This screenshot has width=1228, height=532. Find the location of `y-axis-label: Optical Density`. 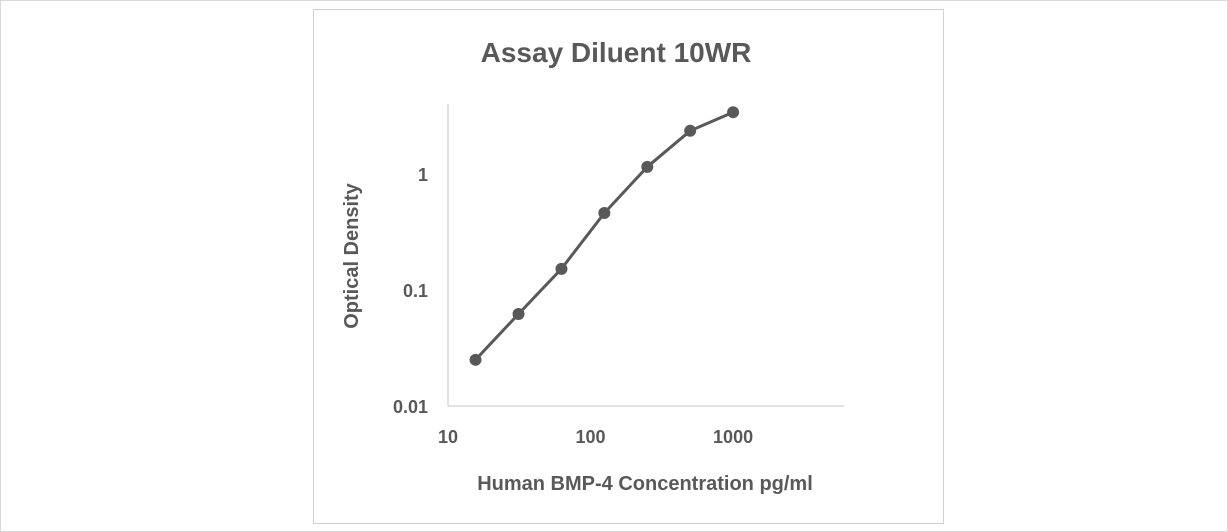

y-axis-label: Optical Density is located at coordinates (352, 255).